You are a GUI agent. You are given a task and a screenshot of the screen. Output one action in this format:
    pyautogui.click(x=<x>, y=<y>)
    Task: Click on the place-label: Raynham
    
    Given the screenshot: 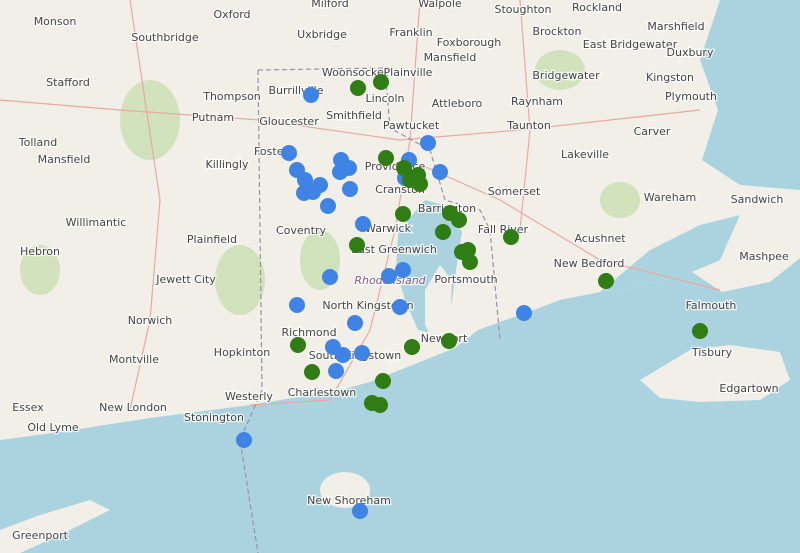 What is the action you would take?
    pyautogui.click(x=537, y=101)
    